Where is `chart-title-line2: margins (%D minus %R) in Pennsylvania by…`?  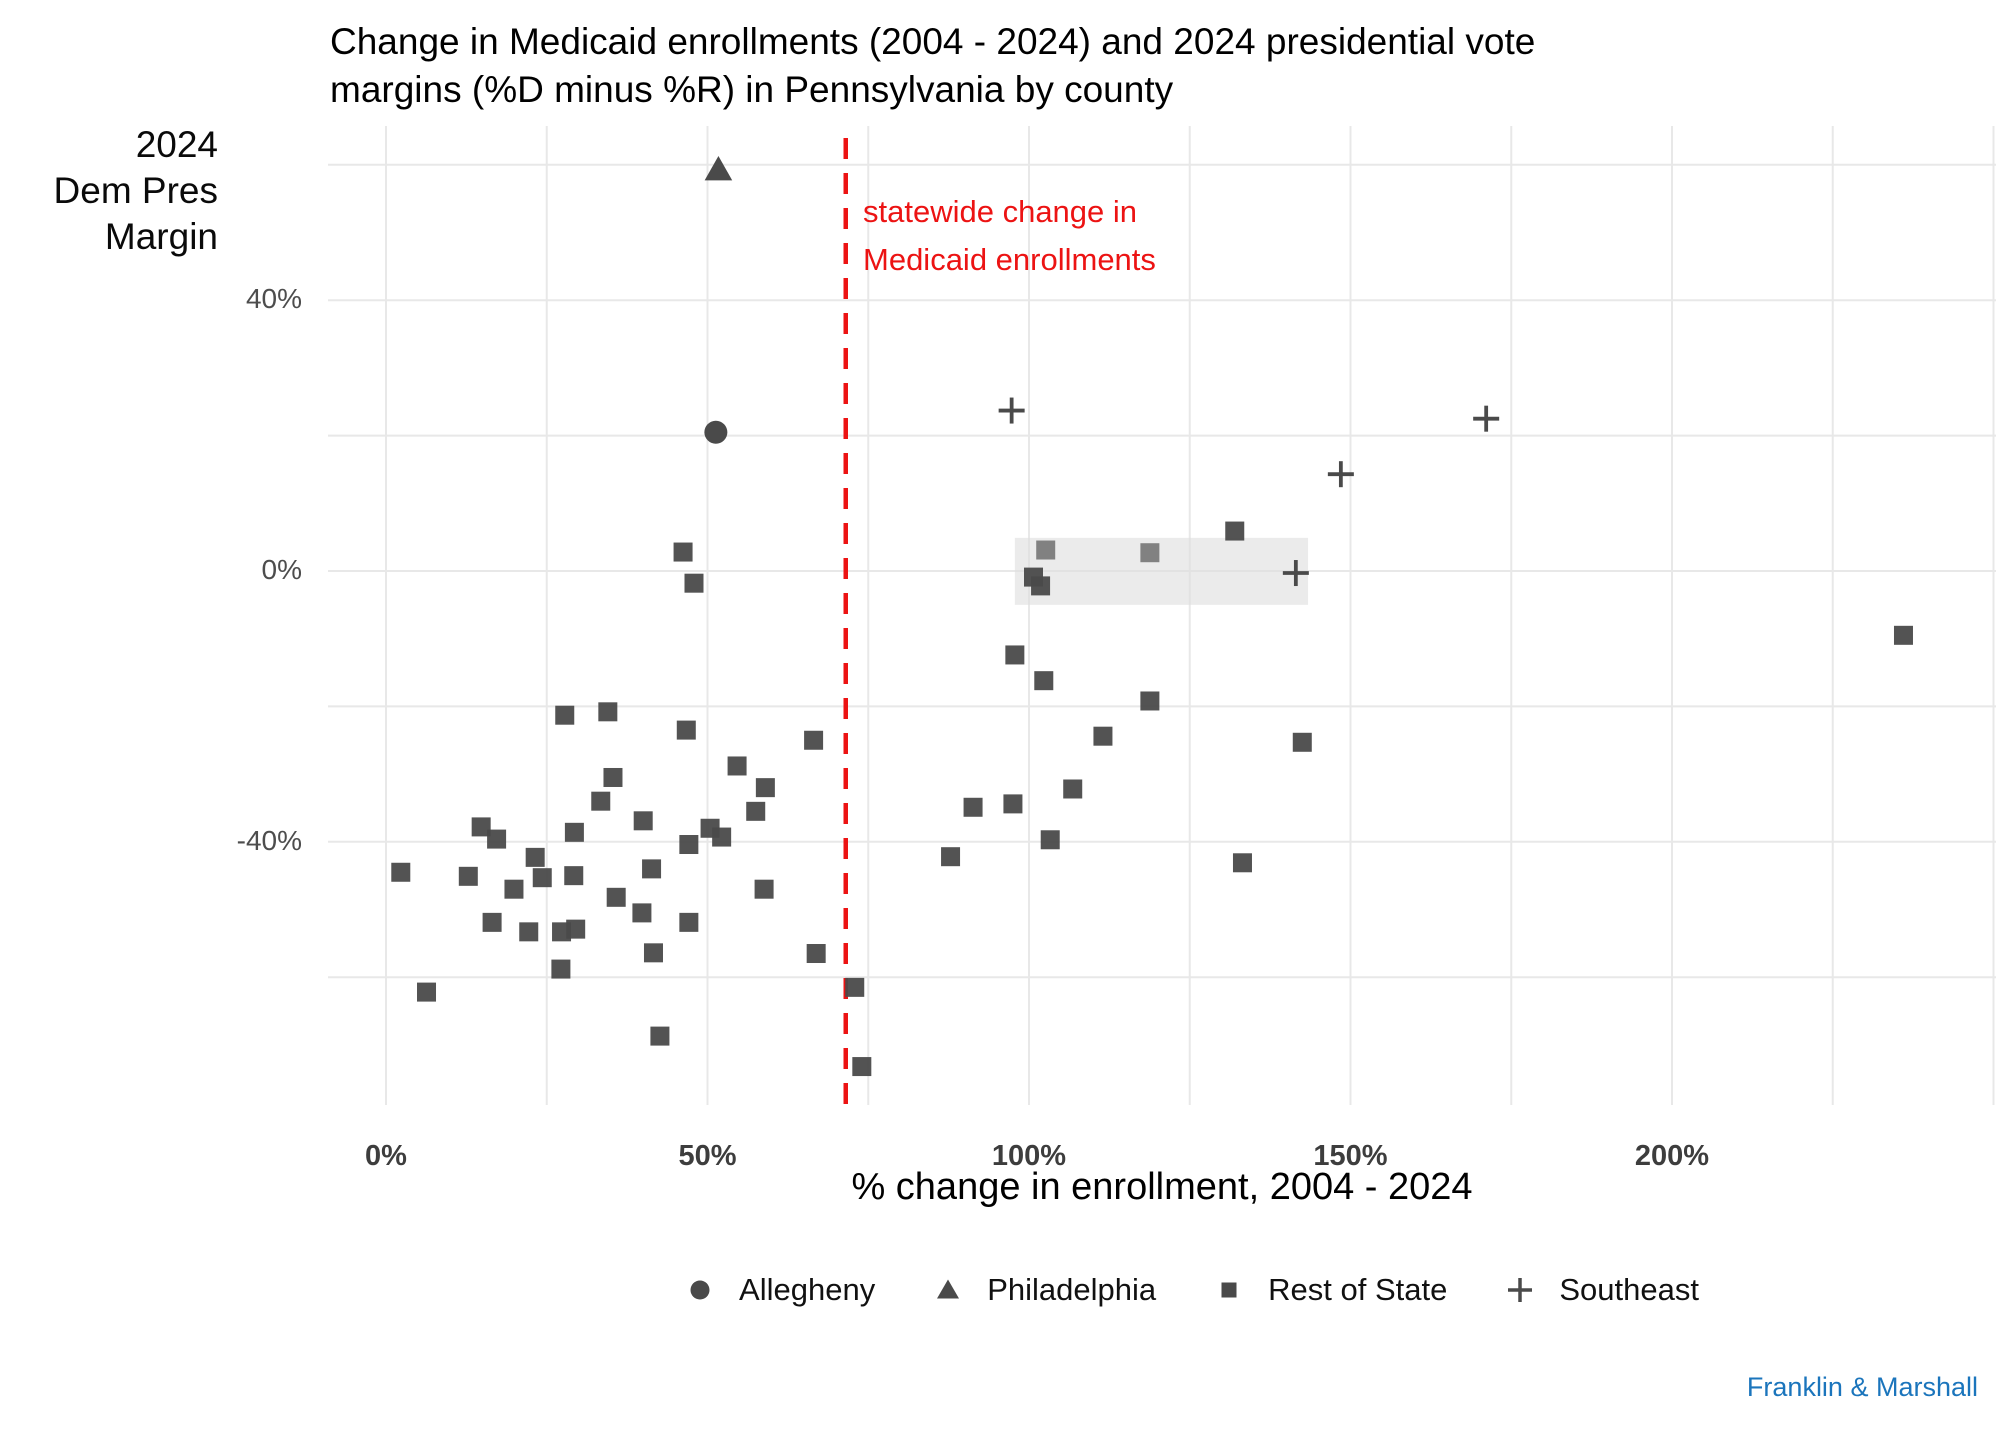 chart-title-line2: margins (%D minus %R) in Pennsylvania by… is located at coordinates (752, 89).